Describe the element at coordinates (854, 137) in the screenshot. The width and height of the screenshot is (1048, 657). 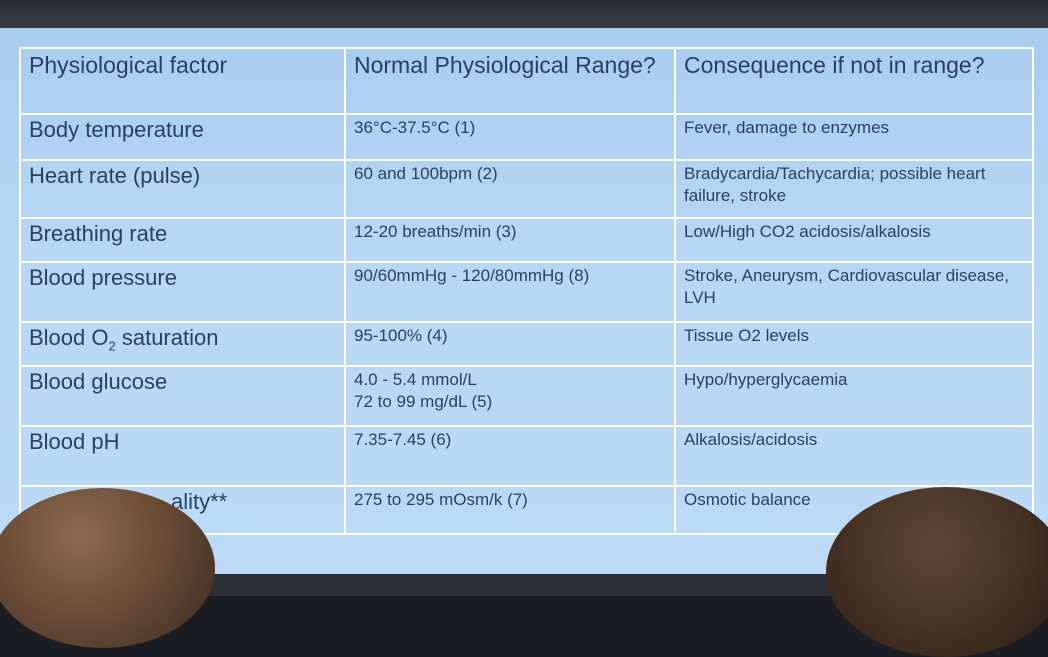
I see `consequence-cell: Fever, damage to enzymes` at that location.